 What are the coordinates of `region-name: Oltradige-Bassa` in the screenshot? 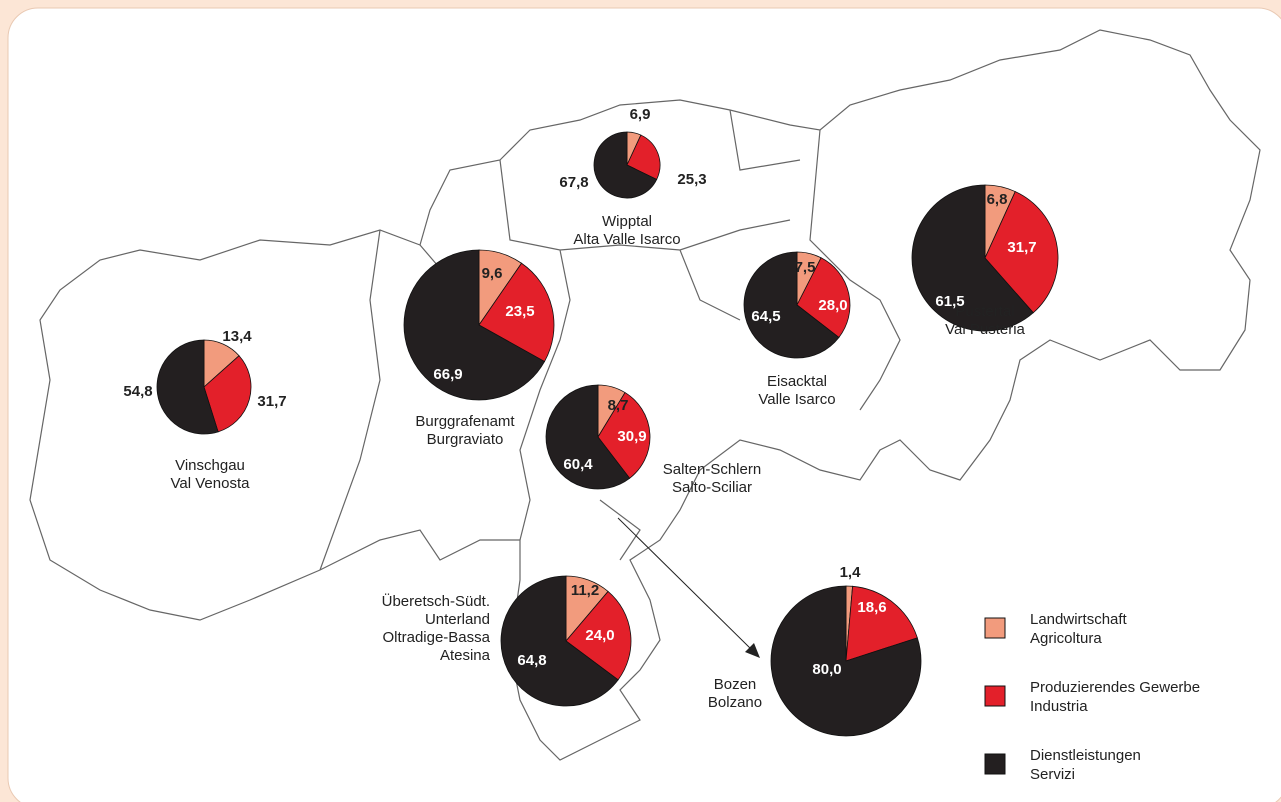 It's located at (436, 637).